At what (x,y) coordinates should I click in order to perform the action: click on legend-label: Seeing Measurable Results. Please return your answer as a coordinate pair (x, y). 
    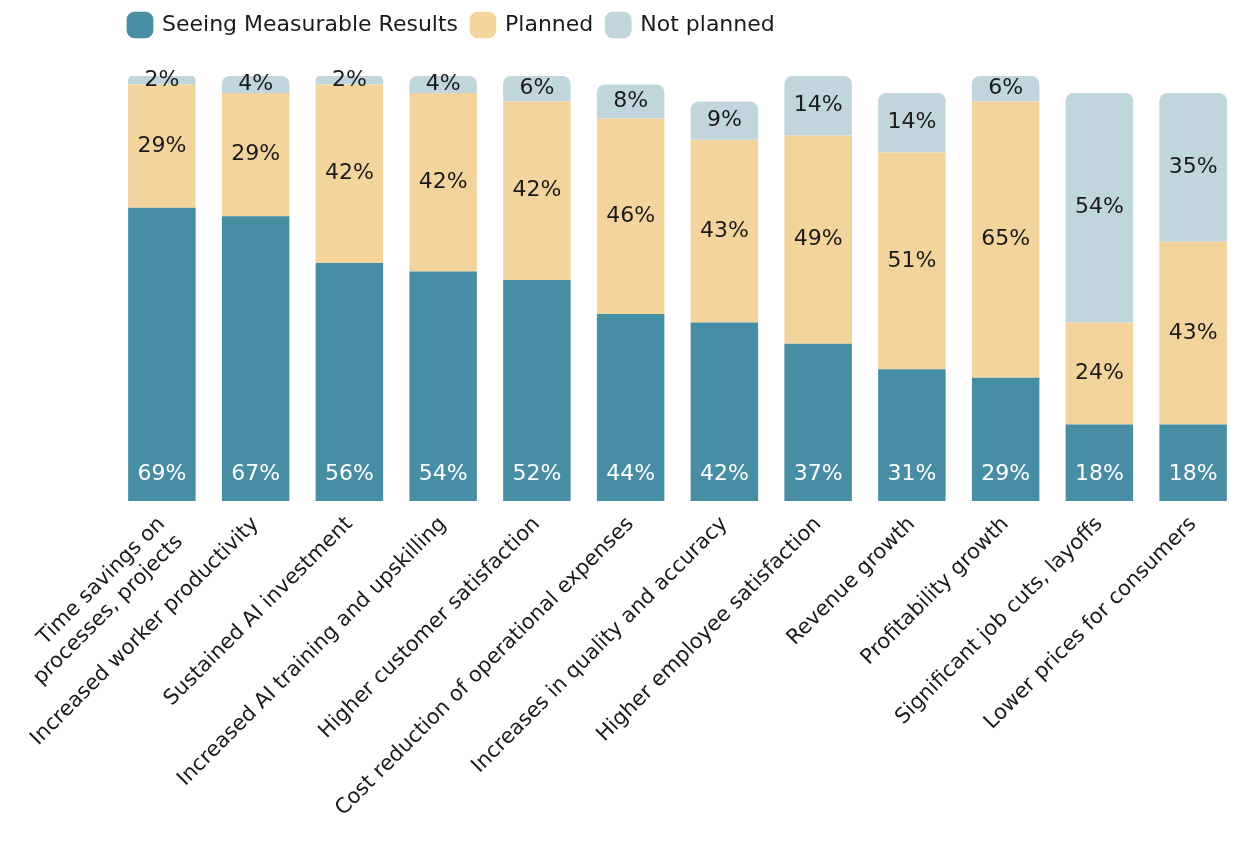
    Looking at the image, I should click on (310, 23).